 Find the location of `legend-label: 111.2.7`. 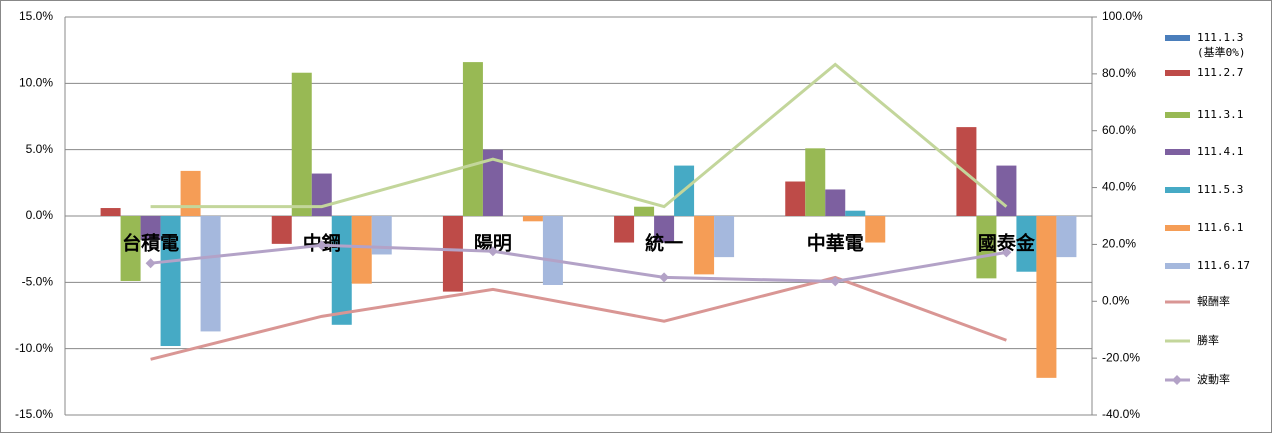

legend-label: 111.2.7 is located at coordinates (1220, 72).